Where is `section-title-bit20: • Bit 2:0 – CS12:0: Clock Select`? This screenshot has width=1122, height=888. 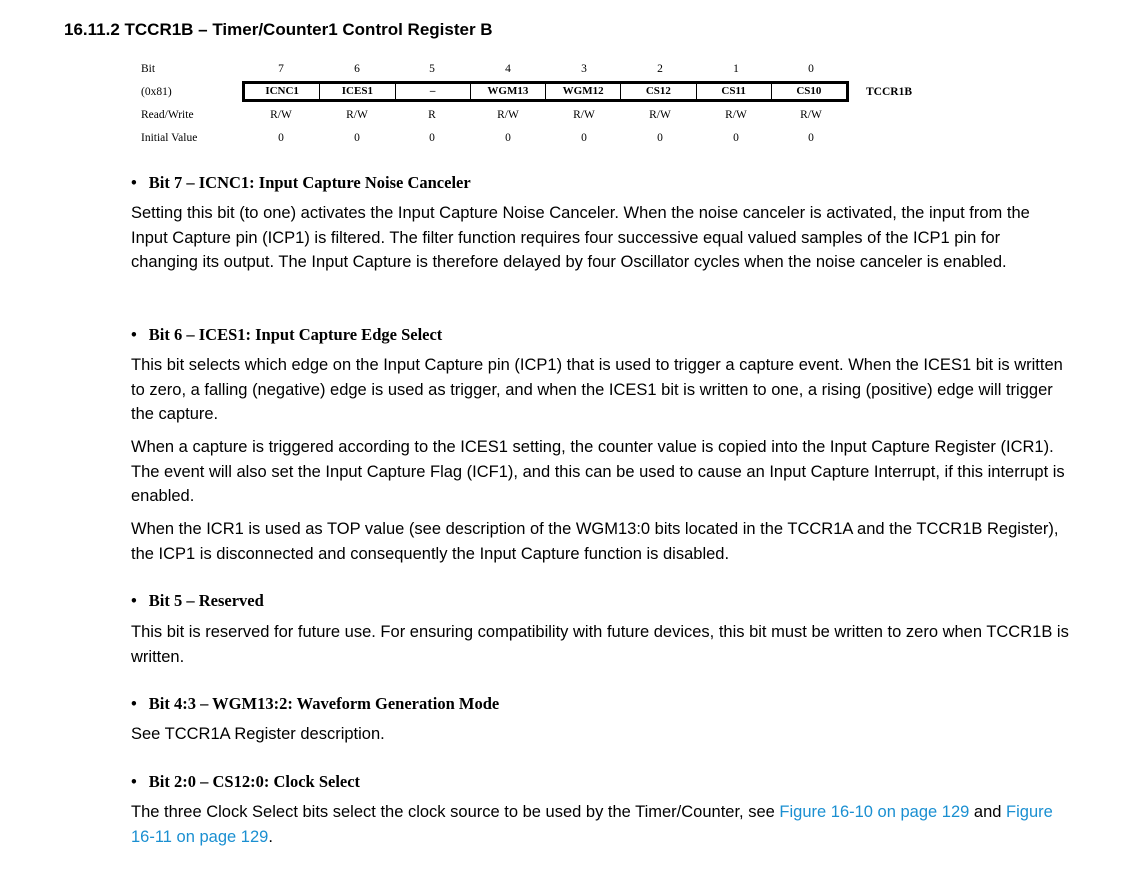
section-title-bit20: • Bit 2:0 – CS12:0: Clock Select is located at coordinates (245, 782).